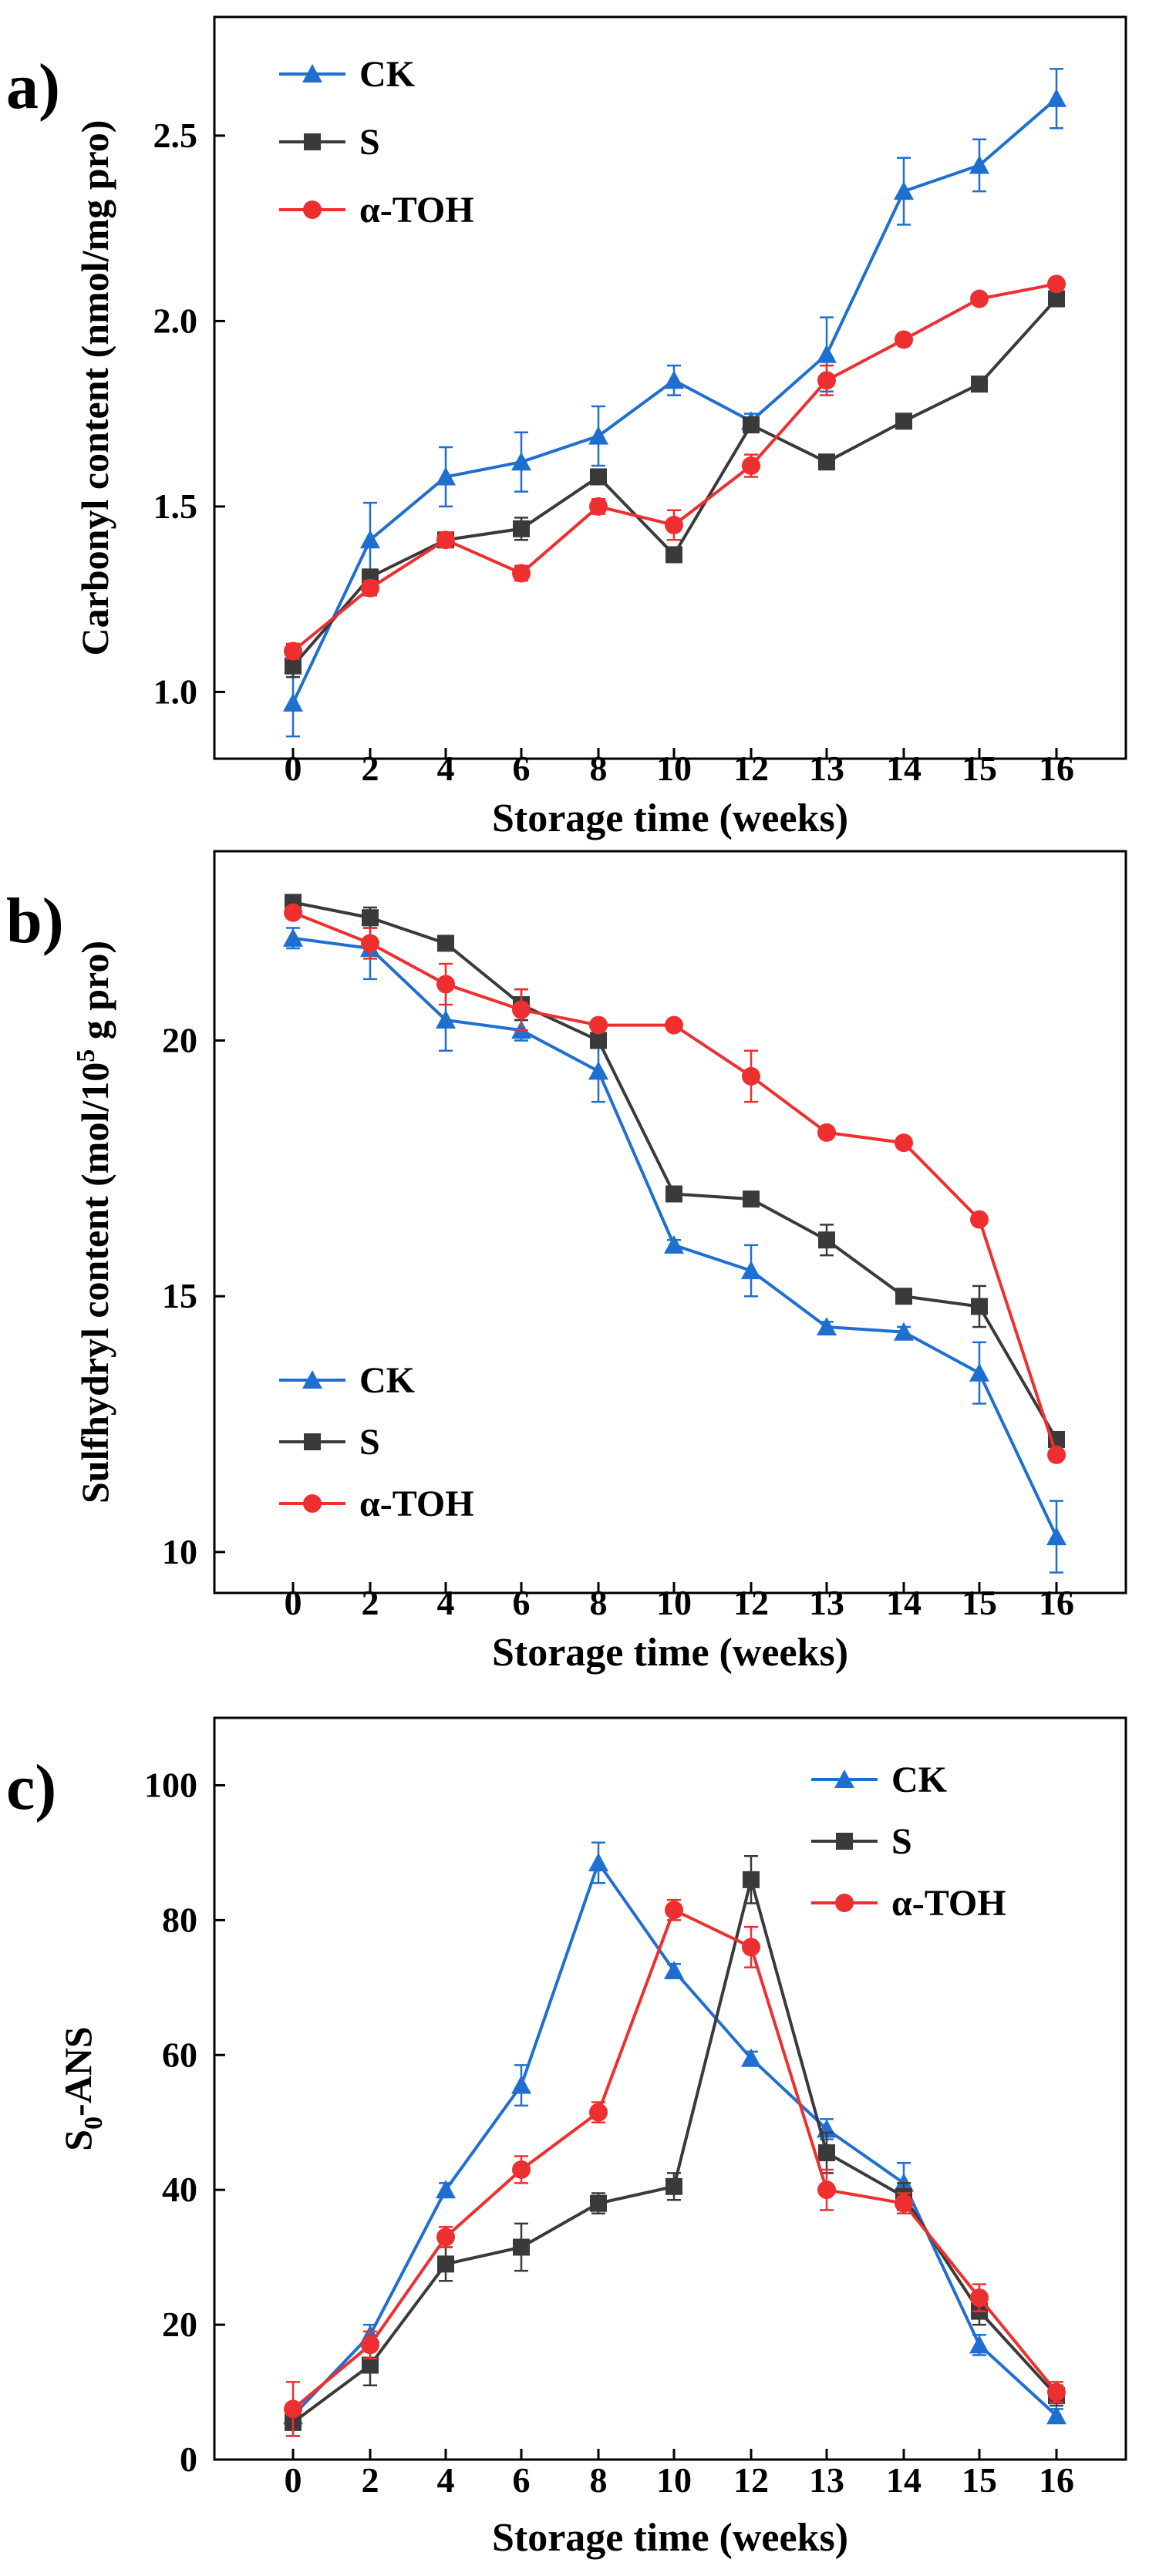 The image size is (1149, 2576). What do you see at coordinates (77, 2140) in the screenshot?
I see `y-axis-title-part: S` at bounding box center [77, 2140].